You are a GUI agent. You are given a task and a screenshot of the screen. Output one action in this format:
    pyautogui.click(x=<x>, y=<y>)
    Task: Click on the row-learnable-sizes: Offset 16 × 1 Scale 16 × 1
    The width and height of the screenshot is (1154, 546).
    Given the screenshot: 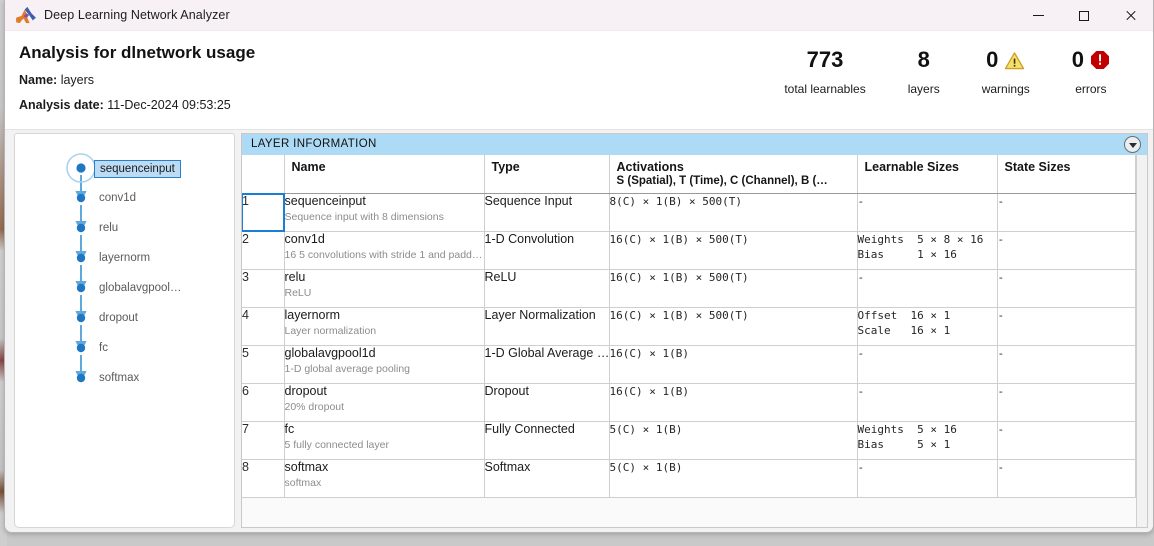 What is the action you would take?
    pyautogui.click(x=927, y=326)
    